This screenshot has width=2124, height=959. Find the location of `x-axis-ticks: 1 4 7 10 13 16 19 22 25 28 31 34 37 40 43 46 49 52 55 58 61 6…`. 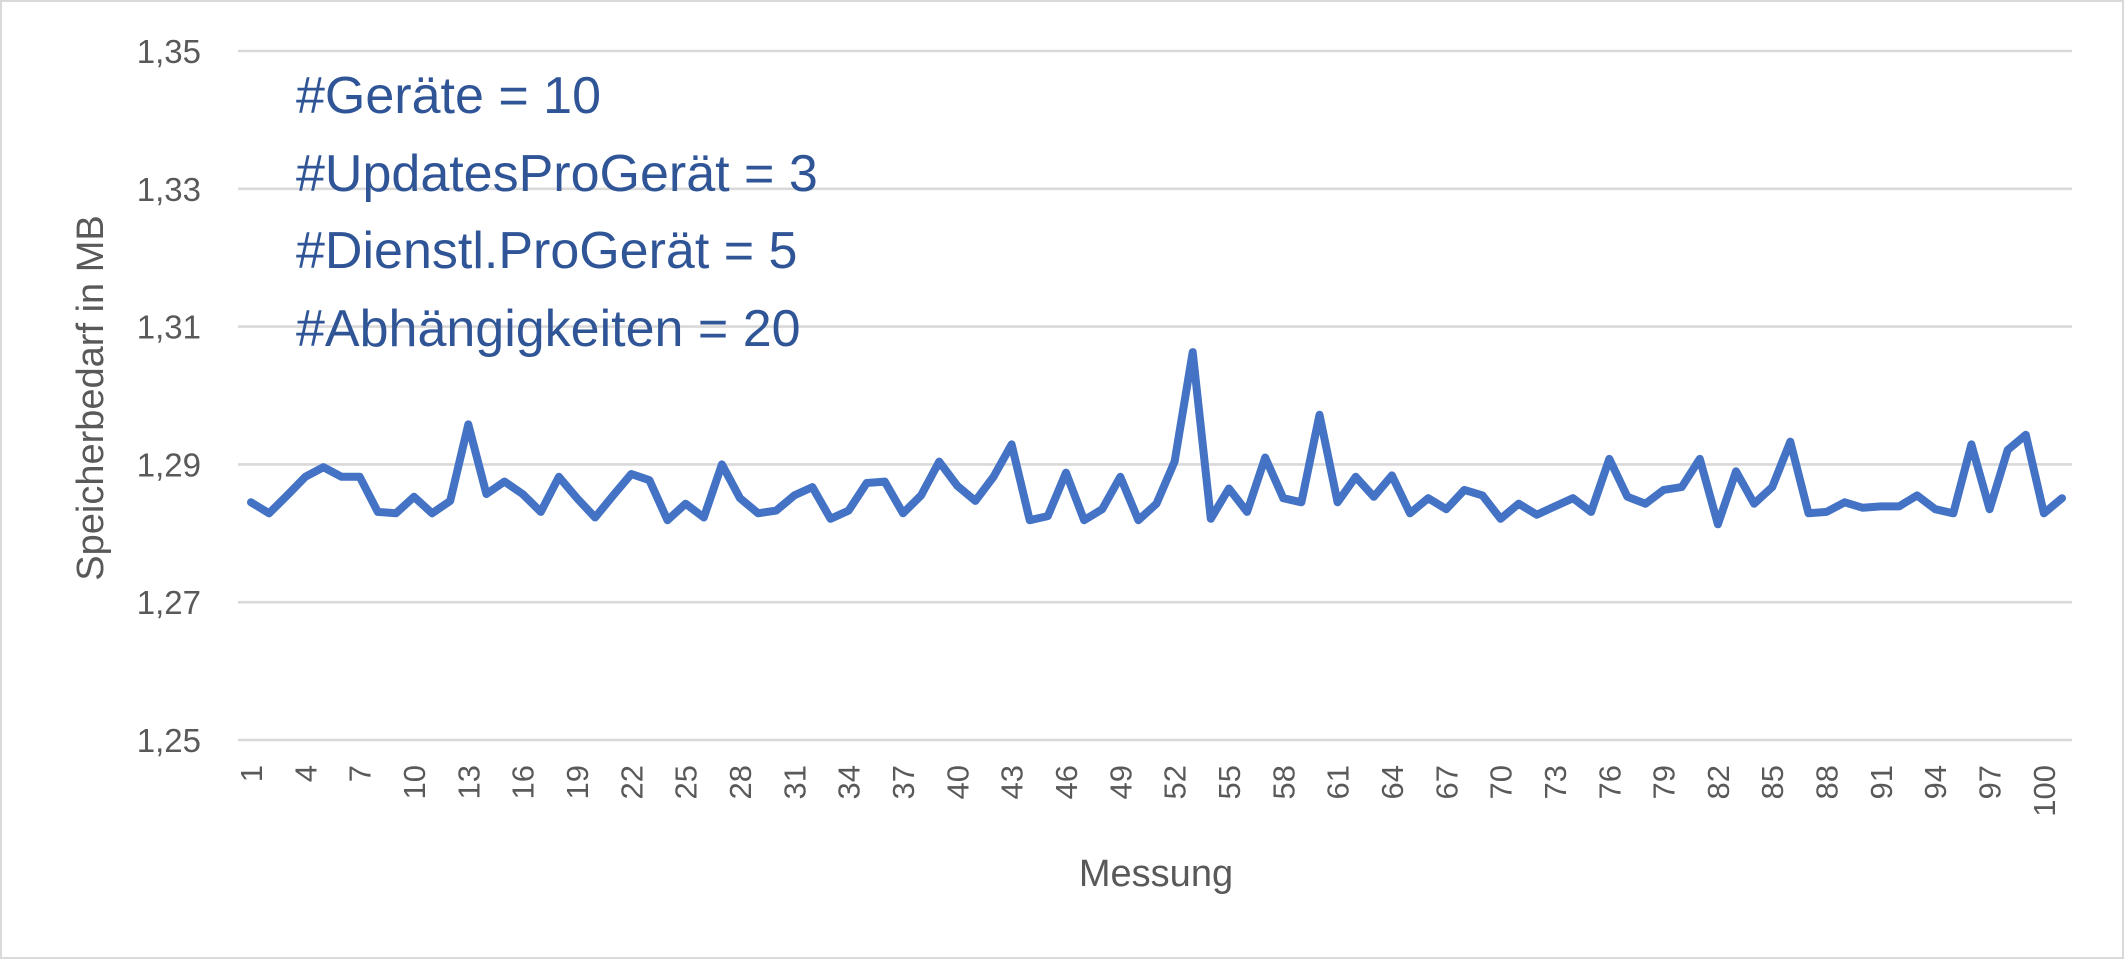

x-axis-ticks: 1 4 7 10 13 16 19 22 25 28 31 34 37 40 43 46 49 52 55 58 61 6… is located at coordinates (1148, 791).